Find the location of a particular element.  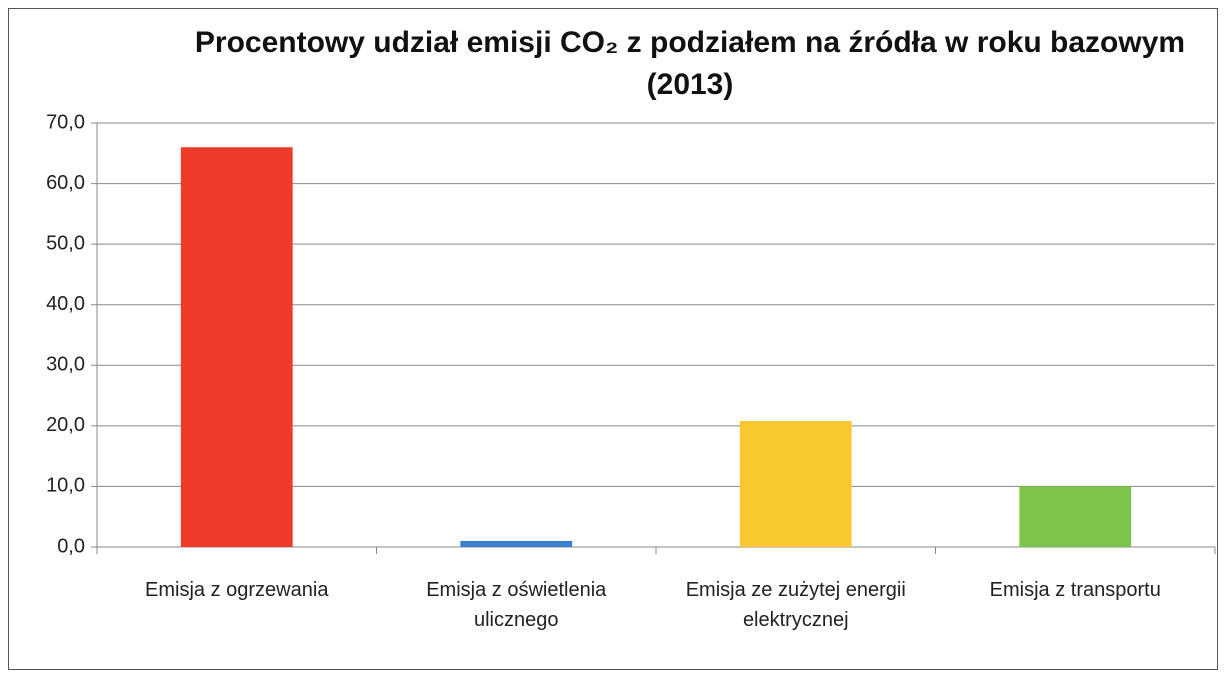

y-tick-label: 70,0 is located at coordinates (65, 122).